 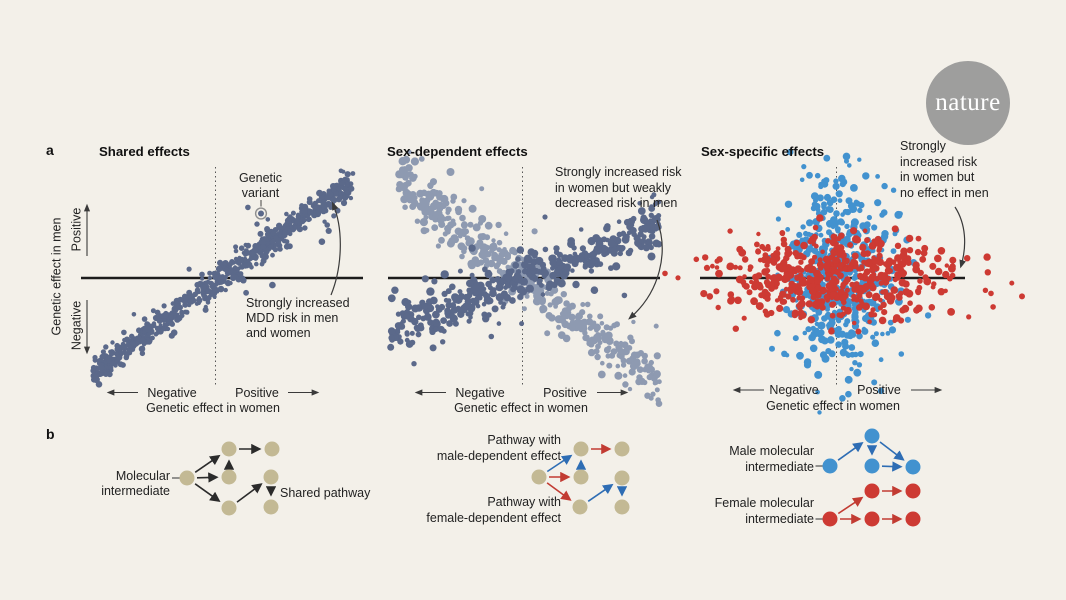 What do you see at coordinates (559, 491) in the screenshot?
I see `sex-dependent-pathway-network-edge` at bounding box center [559, 491].